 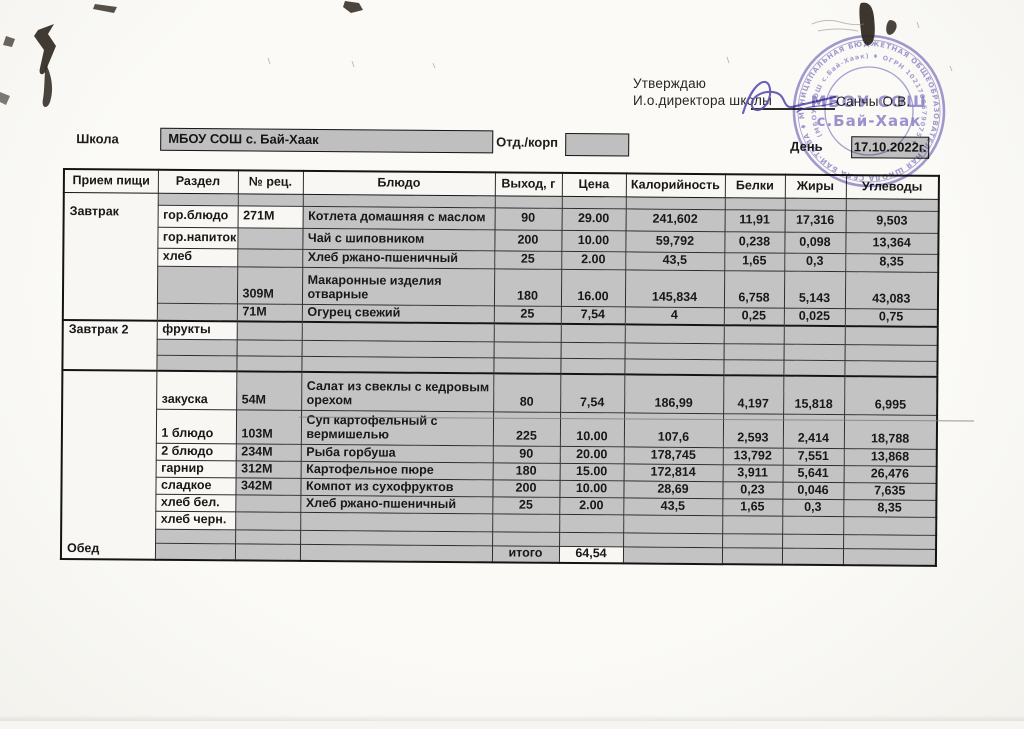 What do you see at coordinates (526, 428) in the screenshot?
I see `cell-out: 225` at bounding box center [526, 428].